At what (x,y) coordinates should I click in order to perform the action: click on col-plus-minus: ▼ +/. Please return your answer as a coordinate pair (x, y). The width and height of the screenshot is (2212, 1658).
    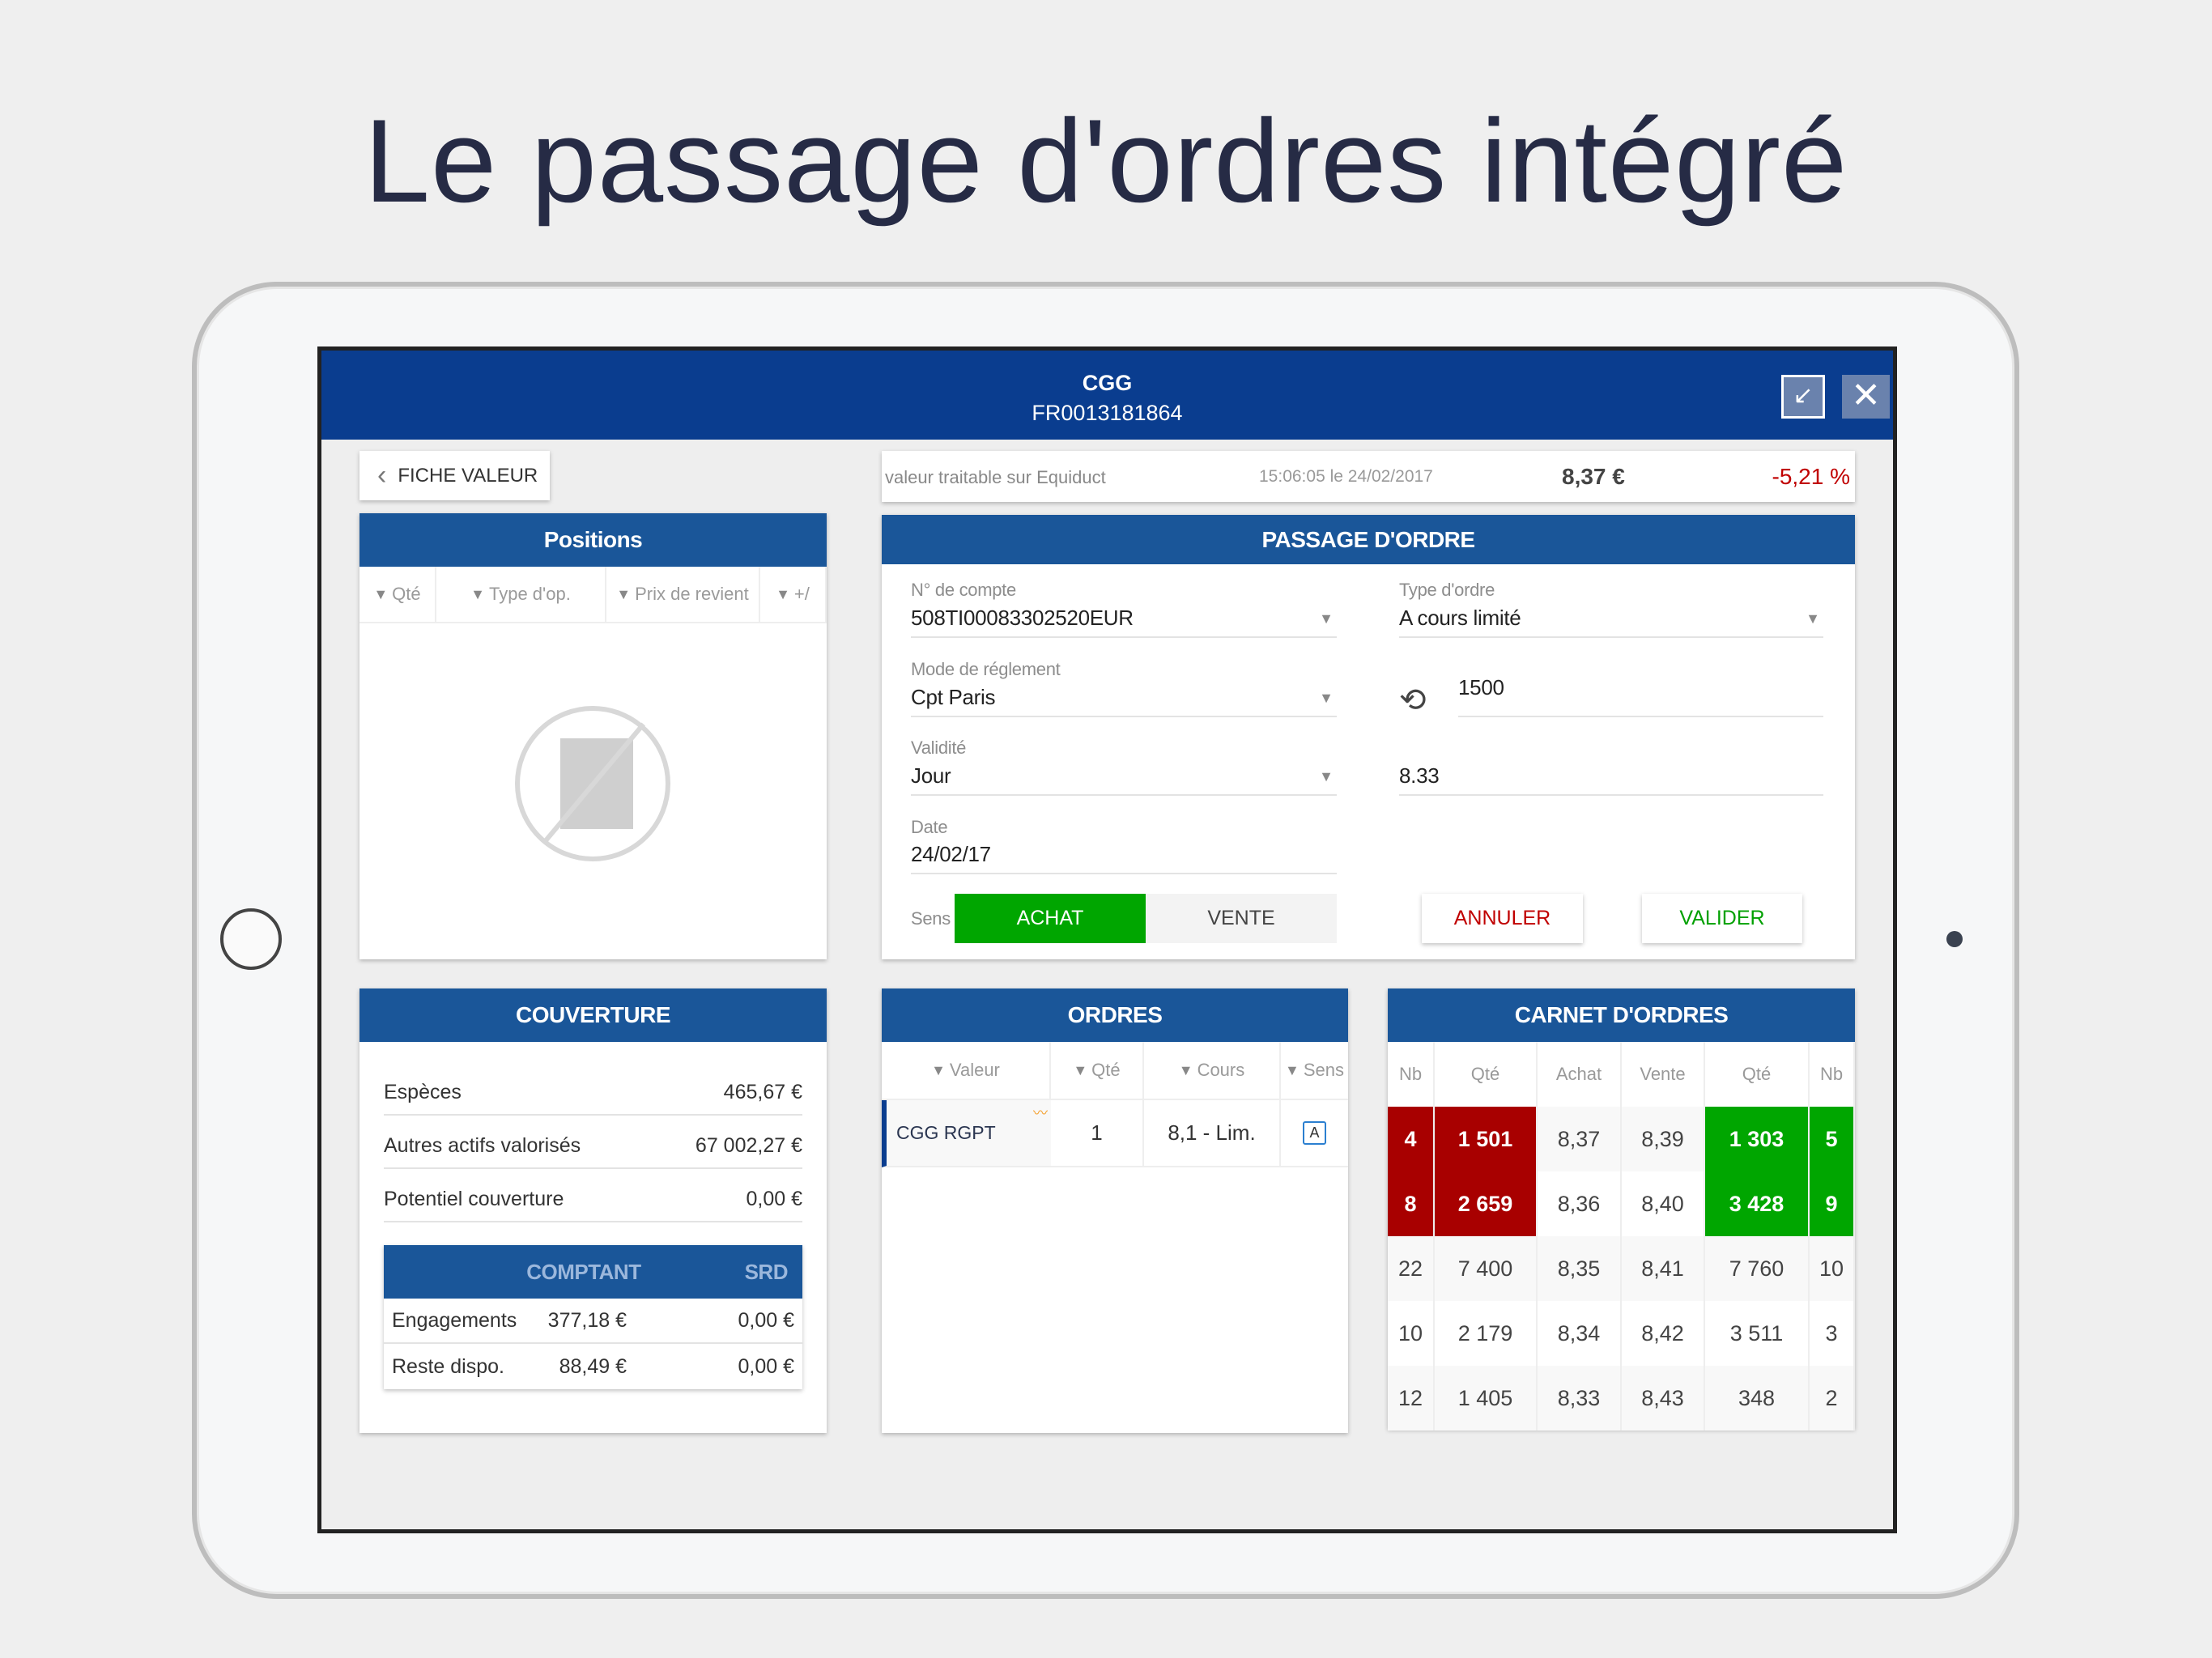
    Looking at the image, I should click on (794, 594).